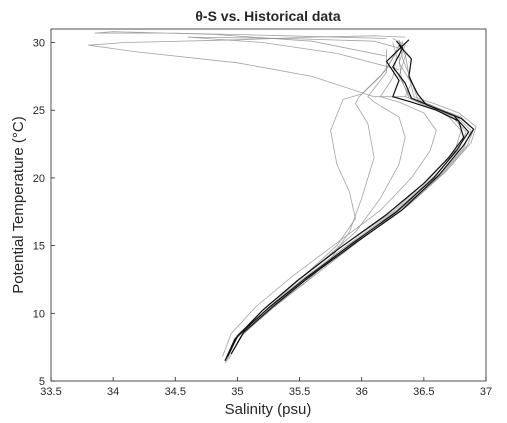  Describe the element at coordinates (362, 392) in the screenshot. I see `x-tick-label: 36` at that location.